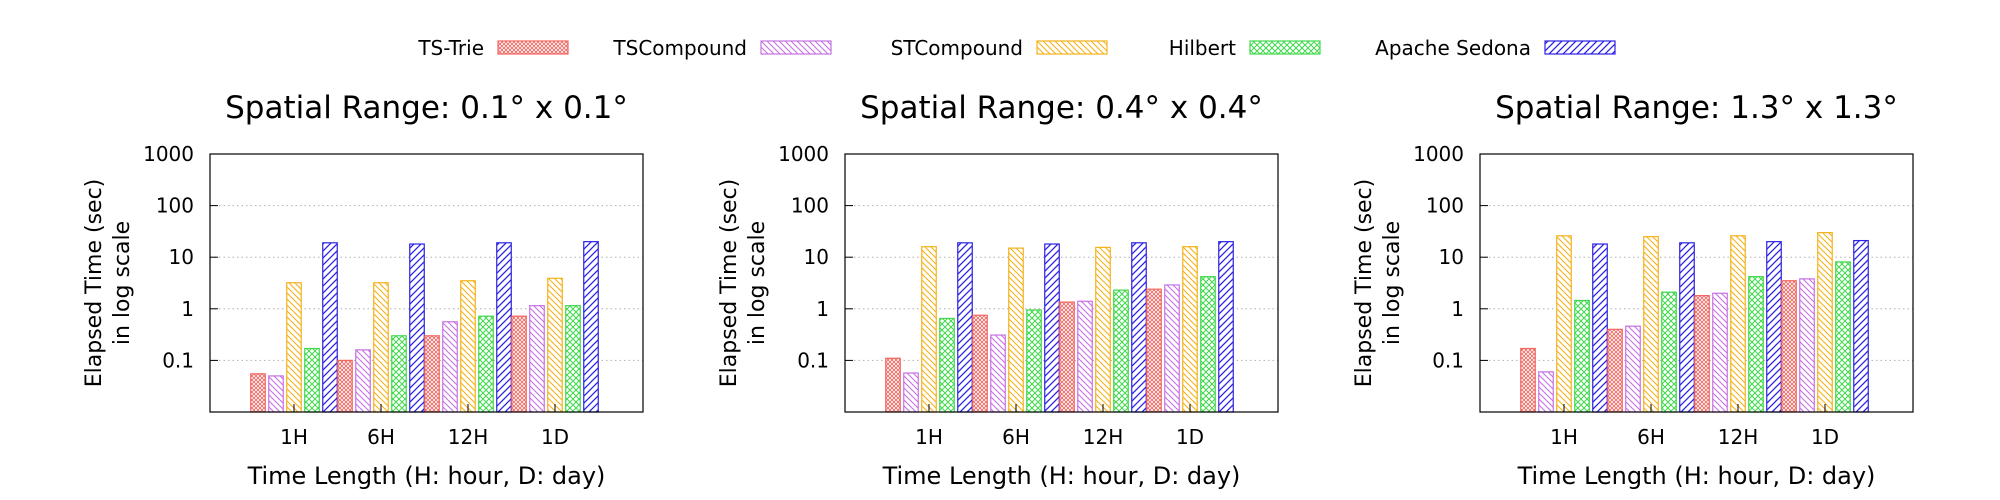 The image size is (2000, 500). Describe the element at coordinates (1245, 48) in the screenshot. I see `legend-item-hilbert: Hilbert` at that location.